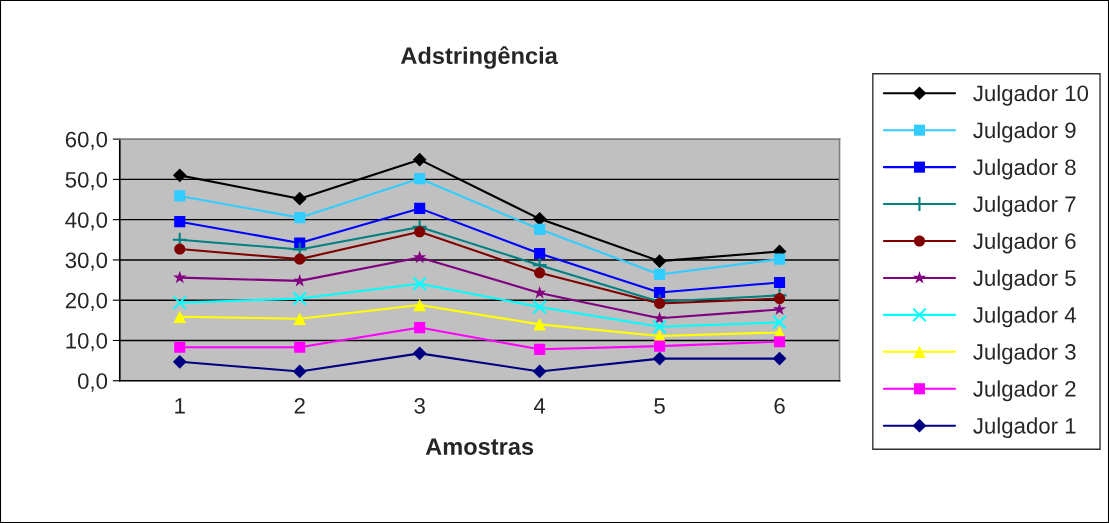 The height and width of the screenshot is (523, 1109). Describe the element at coordinates (87, 342) in the screenshot. I see `y-tick-label: 10,0` at that location.